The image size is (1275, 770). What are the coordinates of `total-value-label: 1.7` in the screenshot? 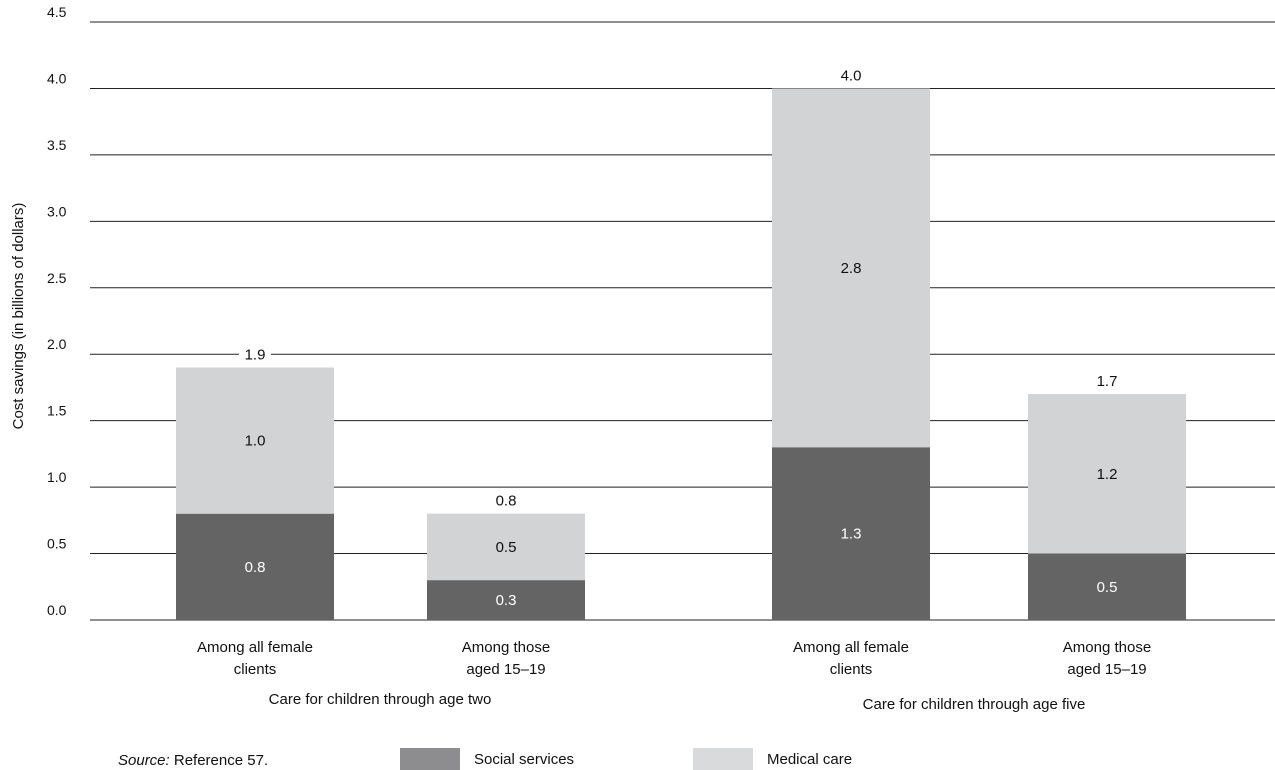 It's located at (1107, 381).